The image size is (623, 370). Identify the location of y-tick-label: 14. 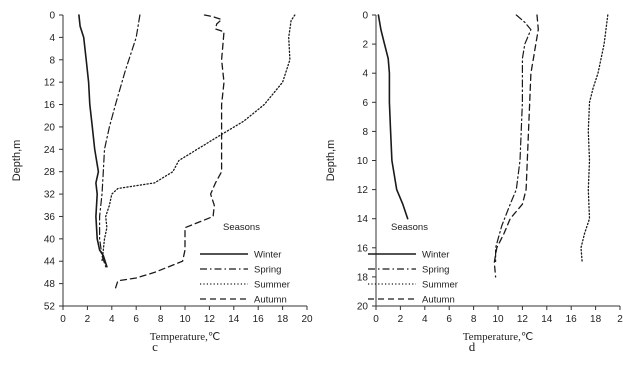
(363, 219).